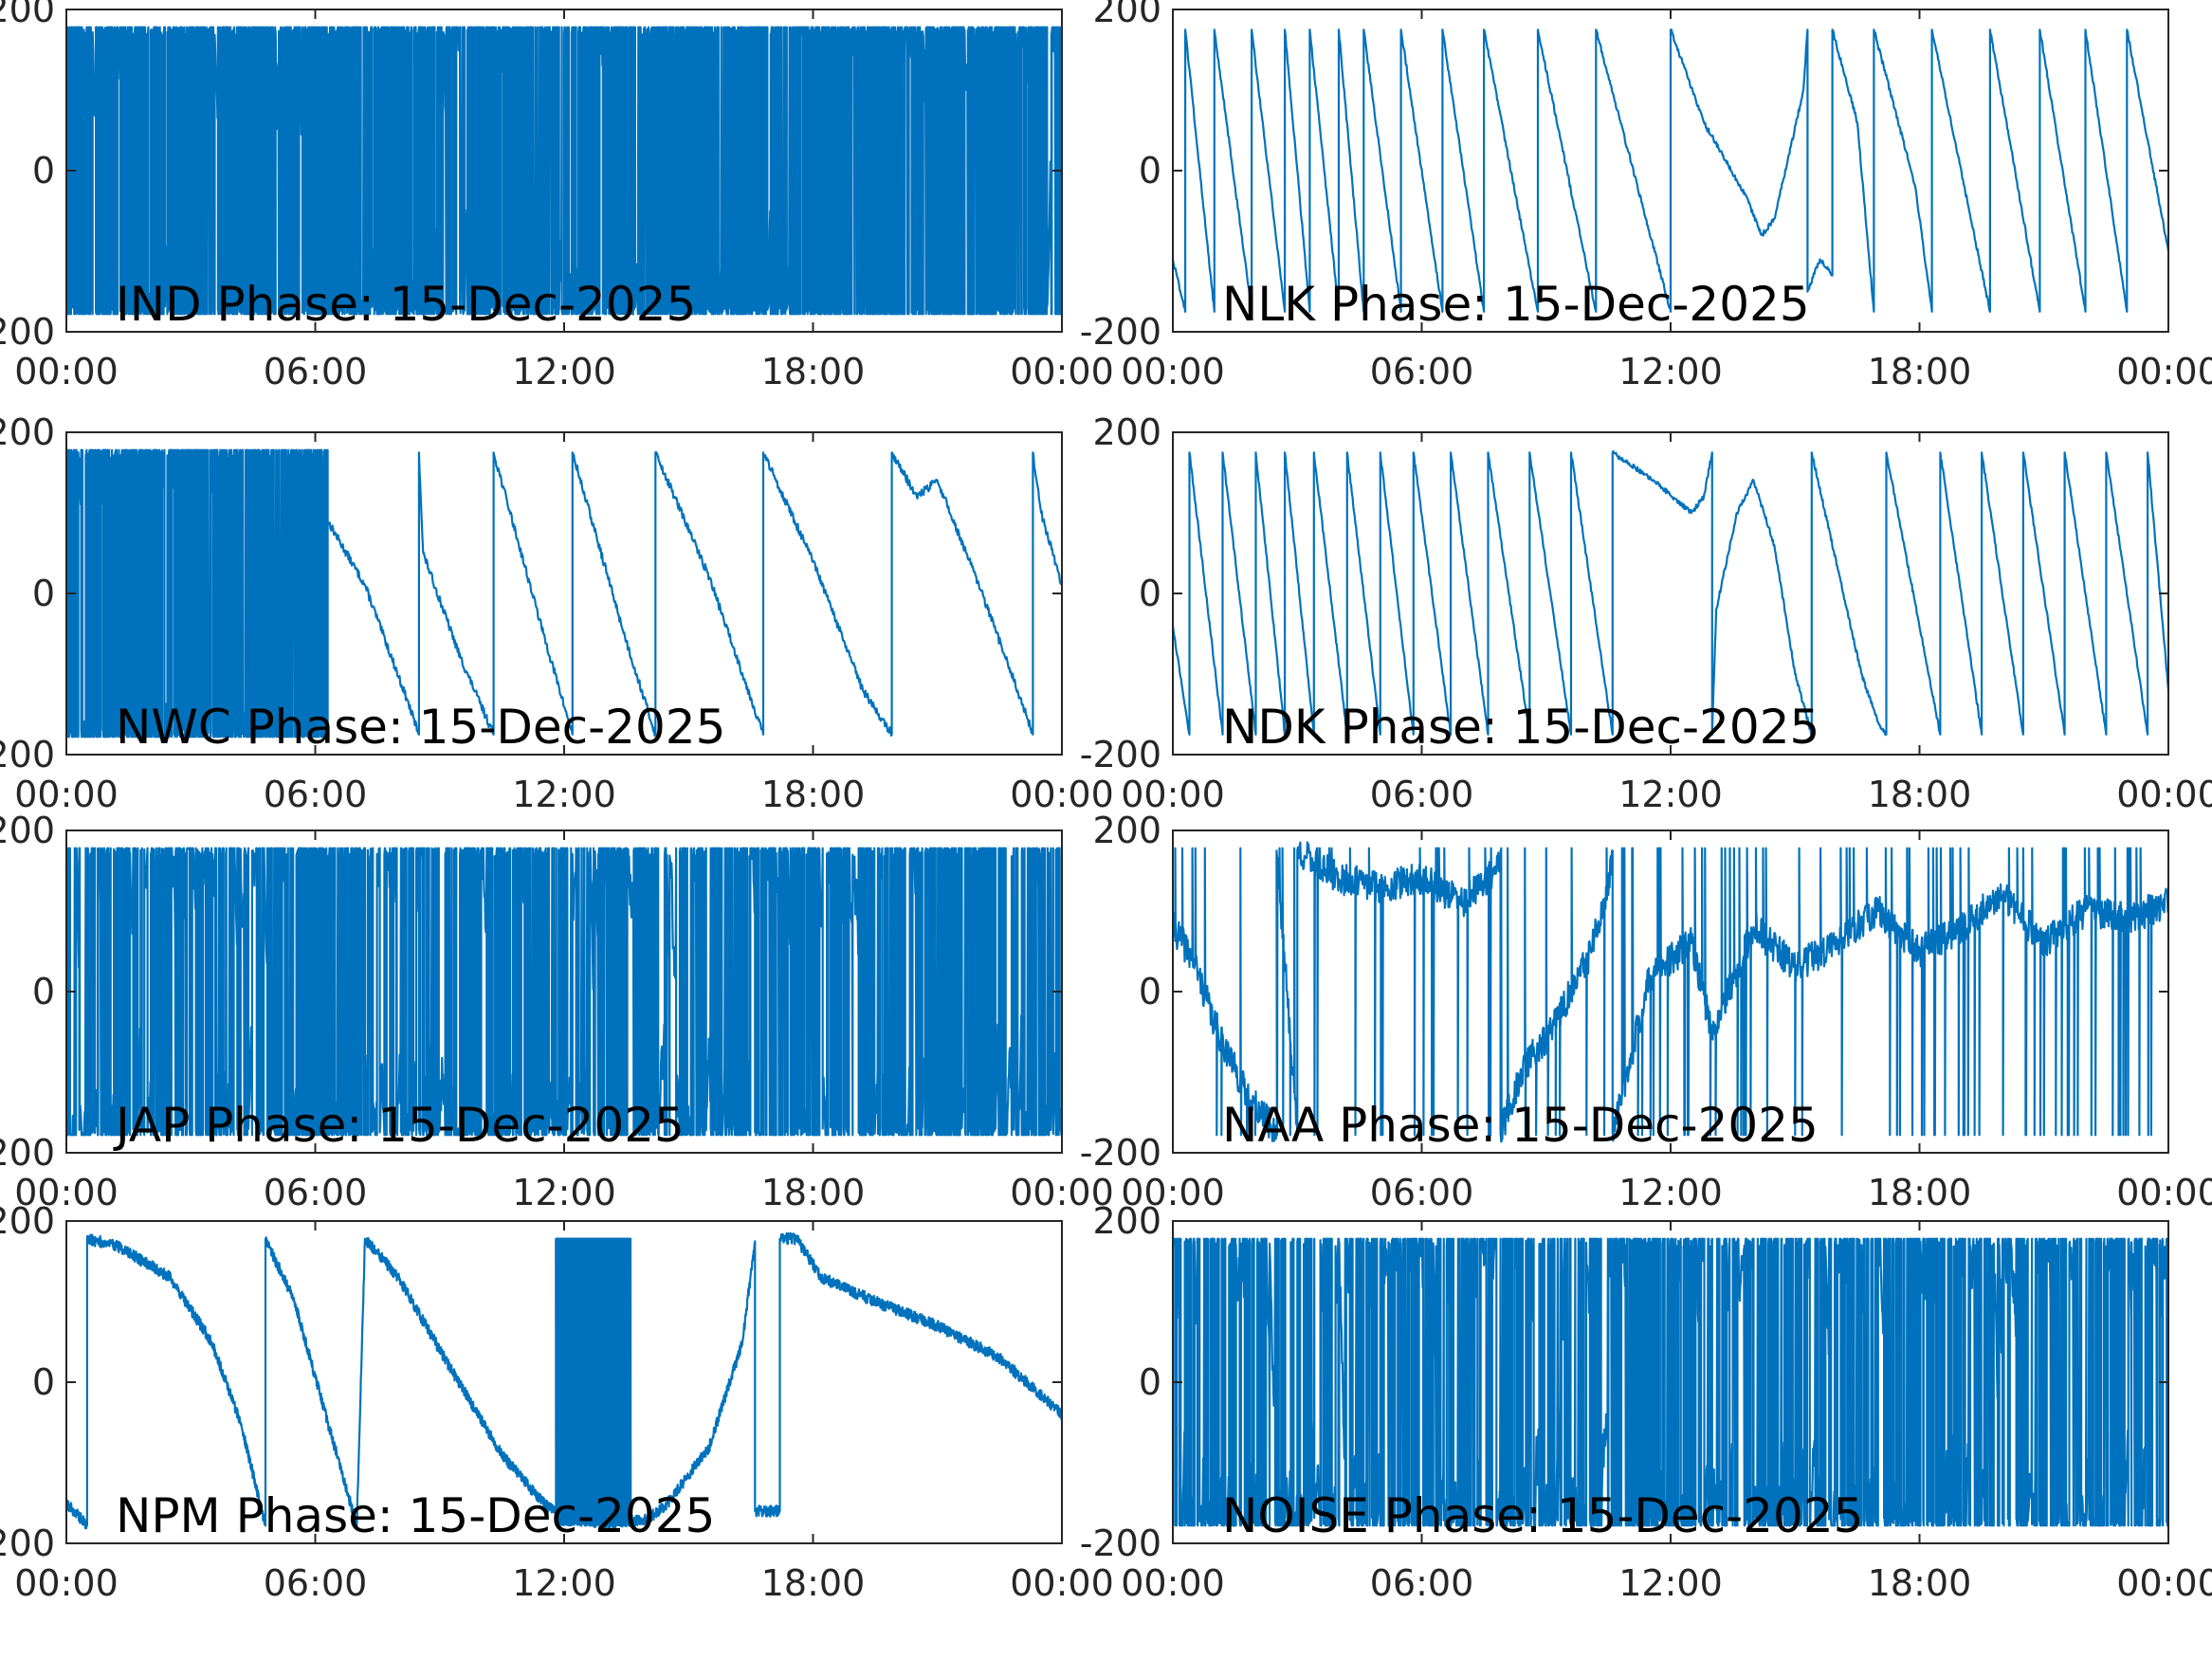 The width and height of the screenshot is (2212, 1659). Describe the element at coordinates (406, 304) in the screenshot. I see `panel-title: IND Phase: 15-Dec-2025` at that location.